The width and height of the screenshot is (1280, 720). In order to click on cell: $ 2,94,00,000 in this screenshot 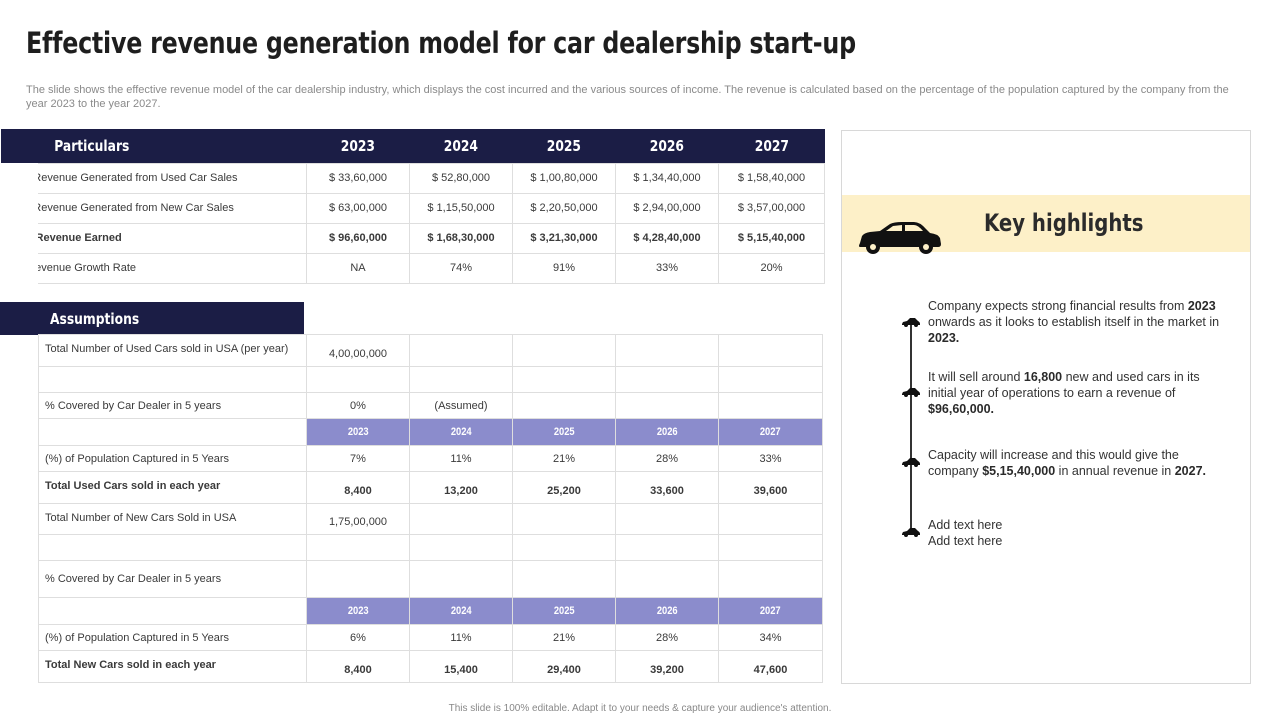, I will do `click(667, 208)`.